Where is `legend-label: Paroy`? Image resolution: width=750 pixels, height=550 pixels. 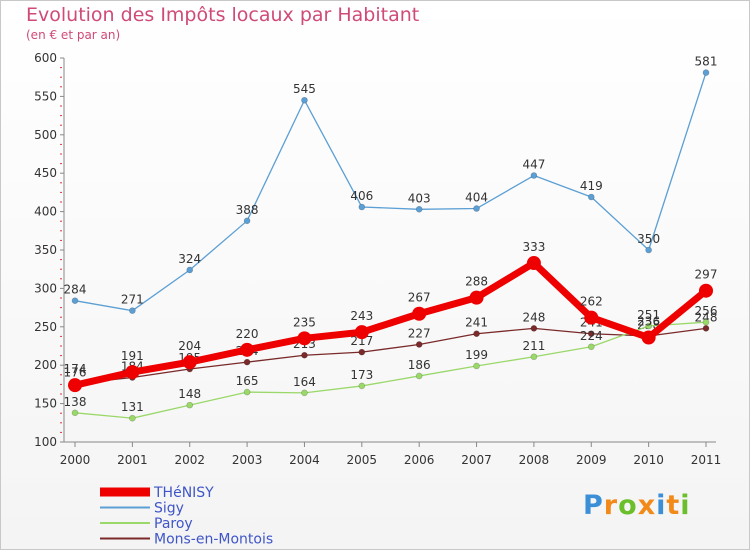 legend-label: Paroy is located at coordinates (173, 524).